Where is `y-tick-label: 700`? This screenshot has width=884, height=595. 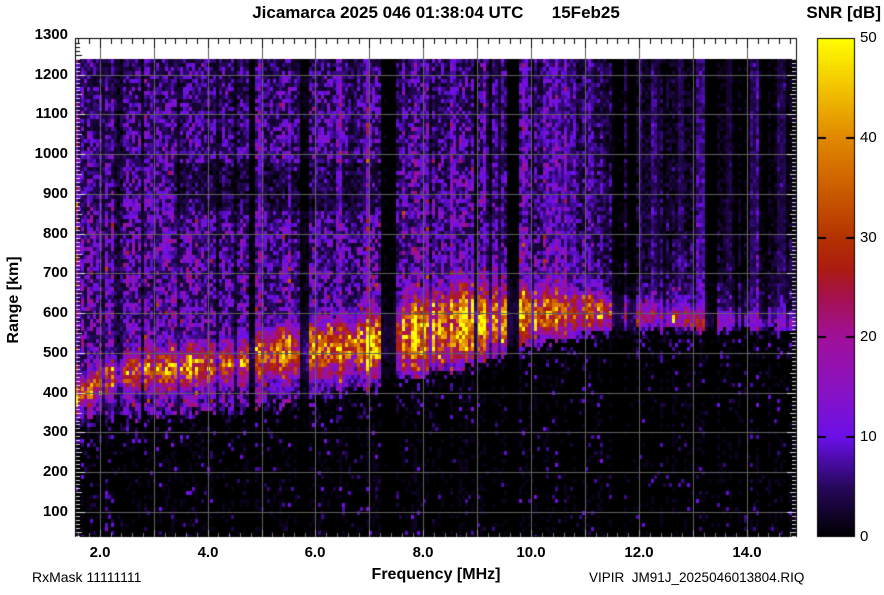
y-tick-label: 700 is located at coordinates (55, 272).